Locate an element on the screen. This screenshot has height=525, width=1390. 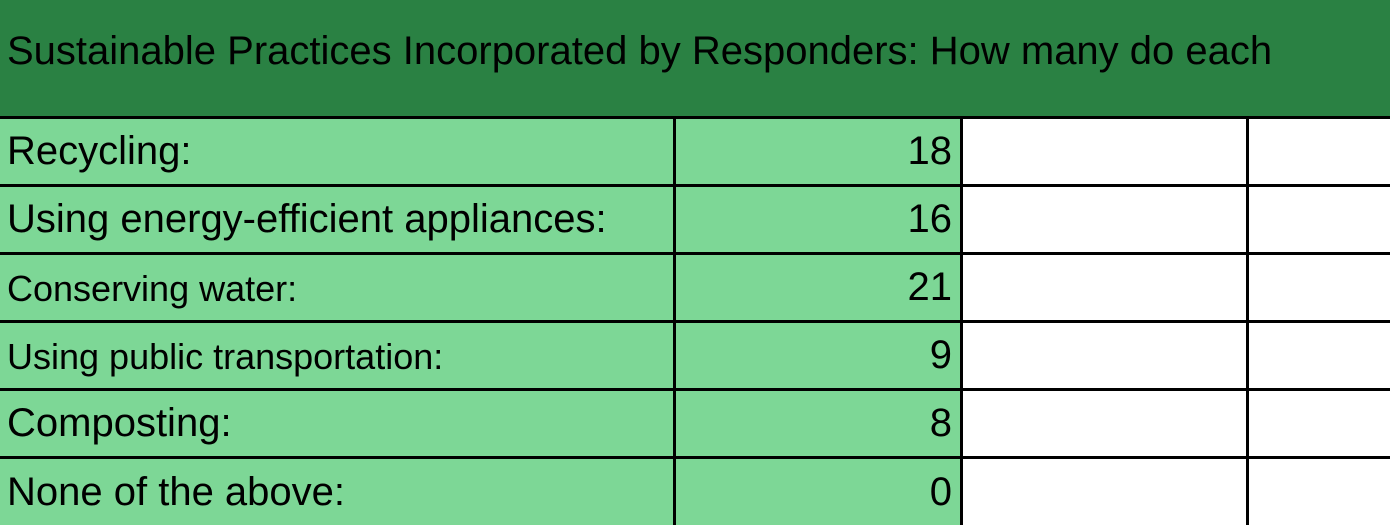
label-cell: Using public transportation: is located at coordinates (338, 354).